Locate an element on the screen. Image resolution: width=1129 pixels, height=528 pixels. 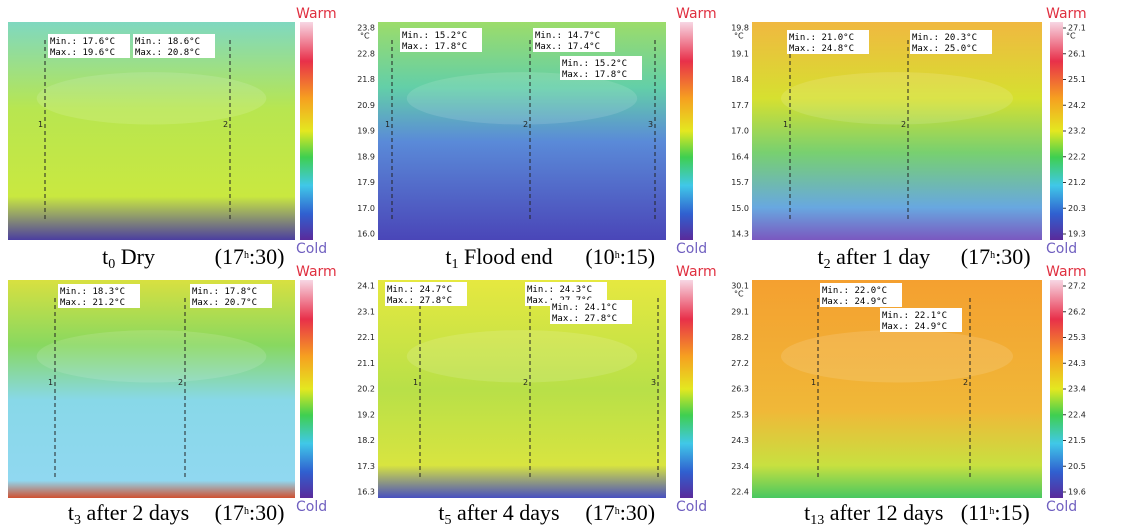
caption: t3 after 2 days is located at coordinates (128, 514).